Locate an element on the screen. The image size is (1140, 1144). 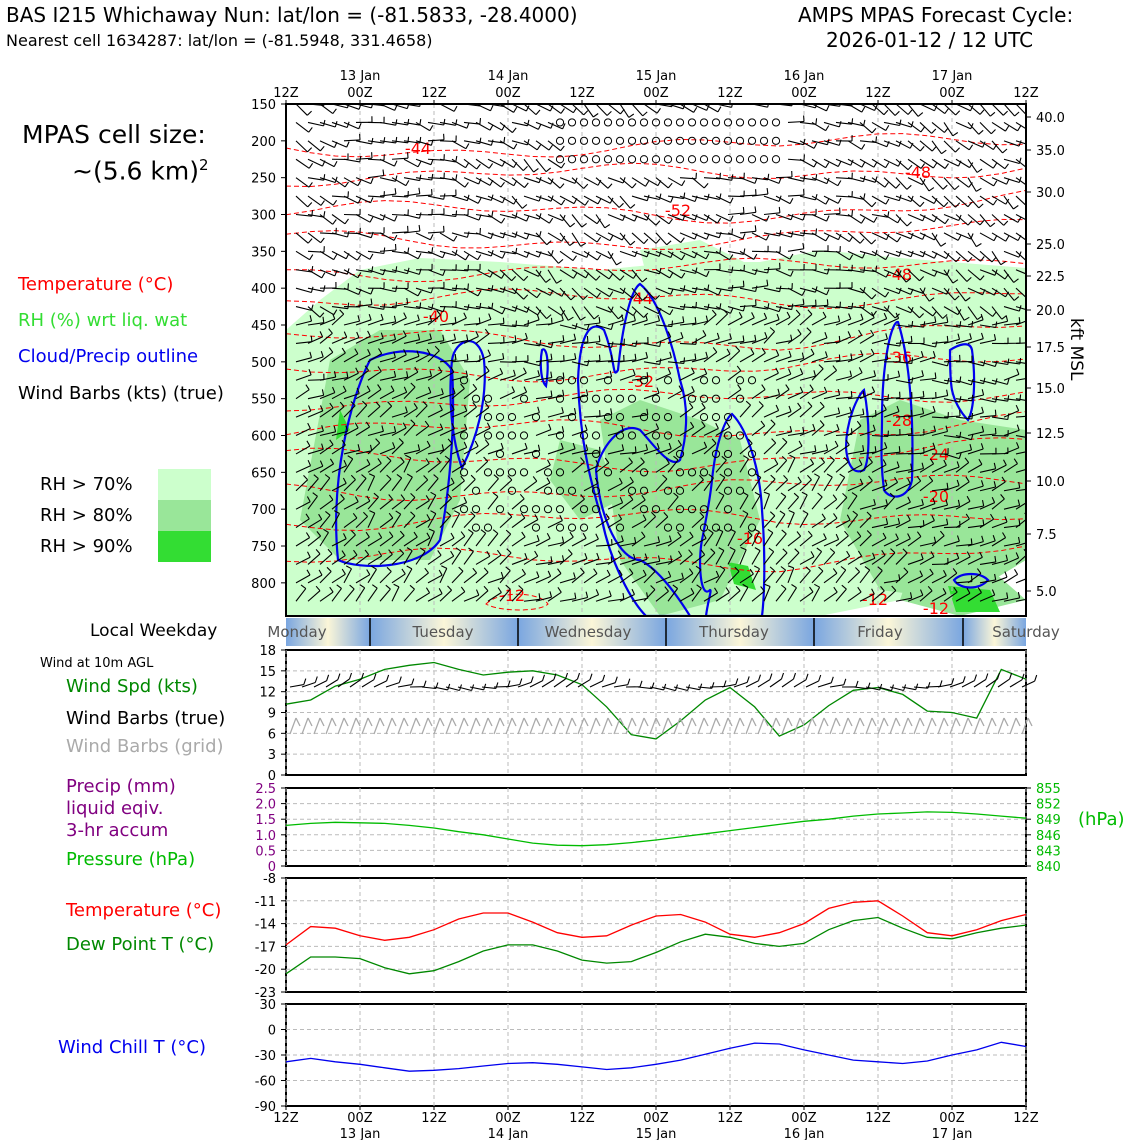
kft-tick-label: 17.5 is located at coordinates (1050, 348).